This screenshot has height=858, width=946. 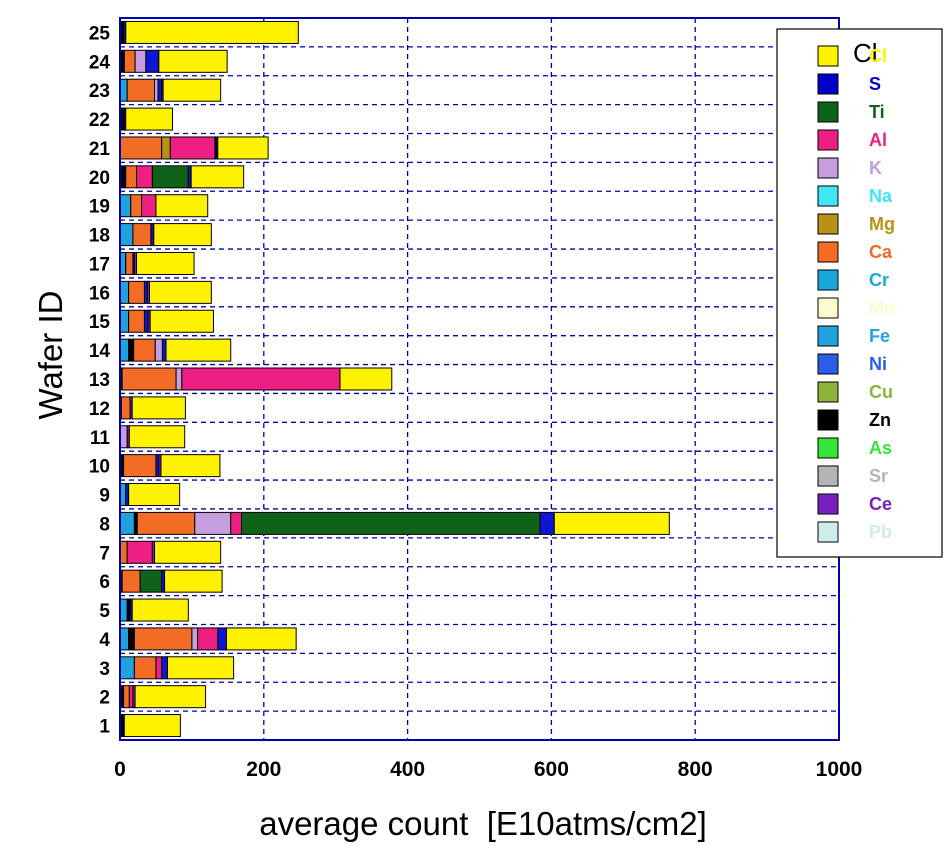 I want to click on y-tick-label: 25, so click(x=100, y=33).